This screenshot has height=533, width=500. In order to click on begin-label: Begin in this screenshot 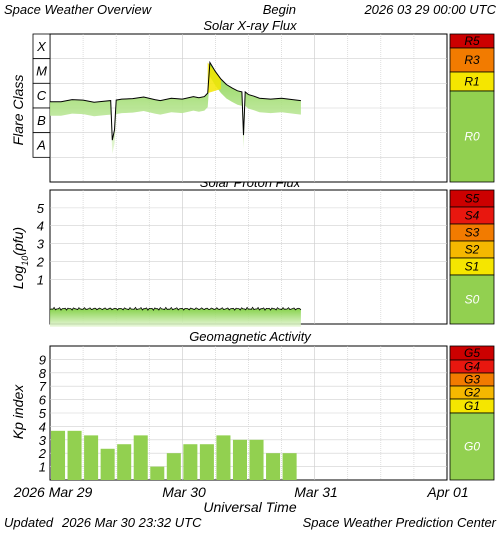, I will do `click(279, 9)`.